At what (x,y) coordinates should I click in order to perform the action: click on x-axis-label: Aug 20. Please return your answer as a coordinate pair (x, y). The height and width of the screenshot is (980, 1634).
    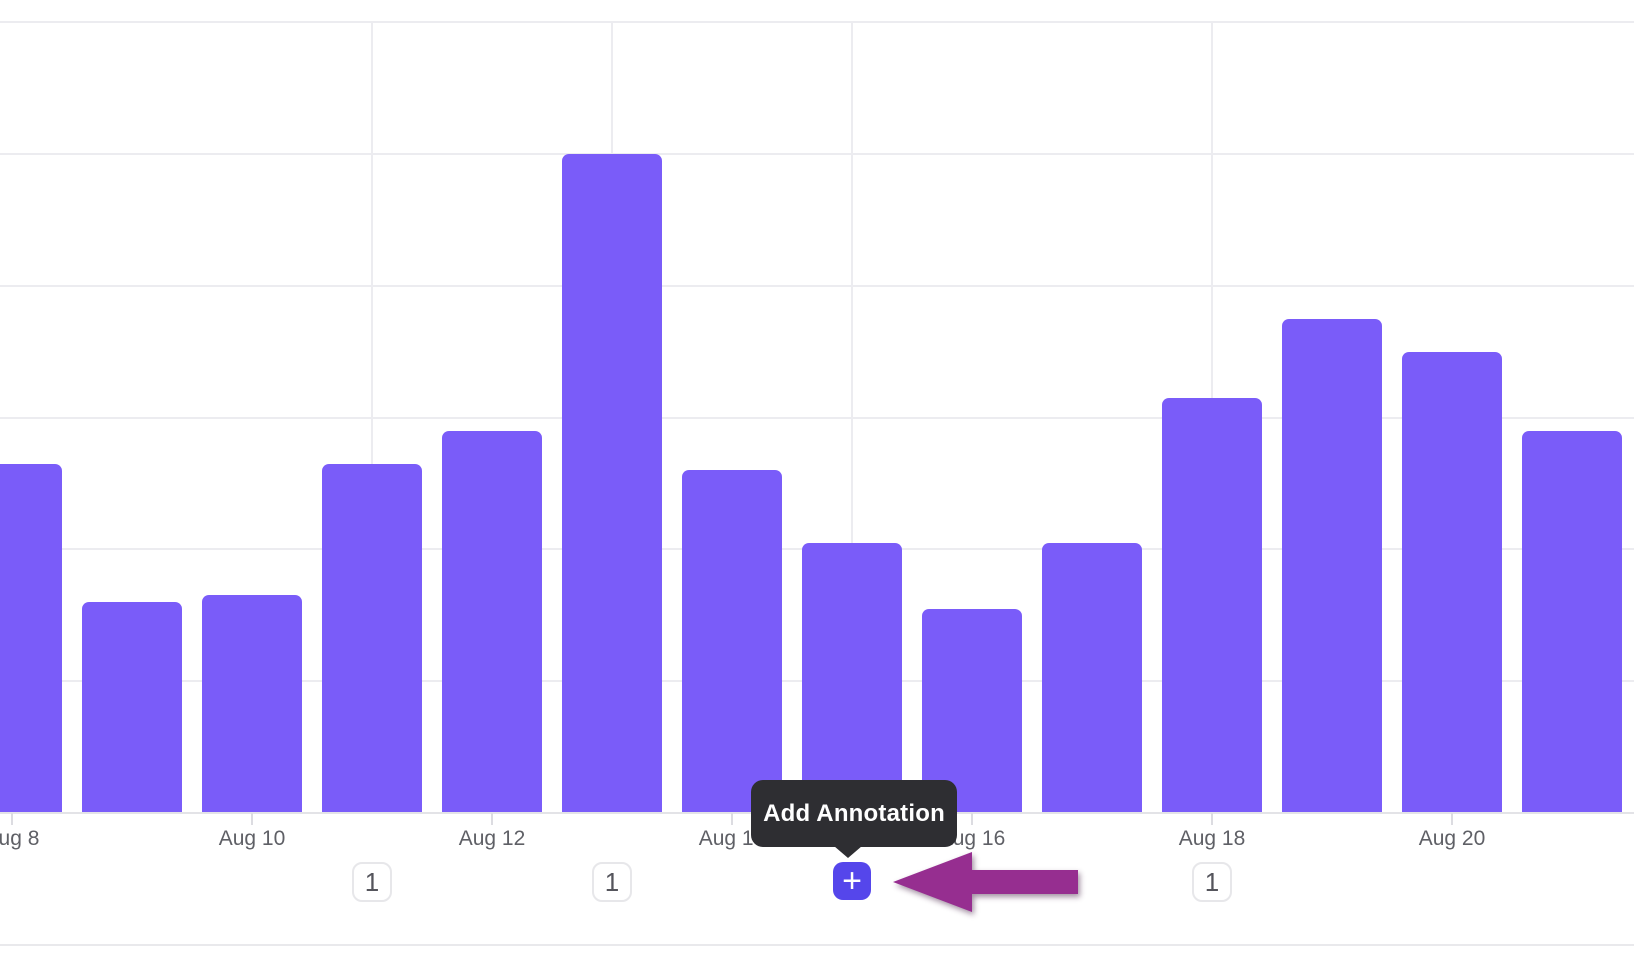
    Looking at the image, I should click on (1452, 838).